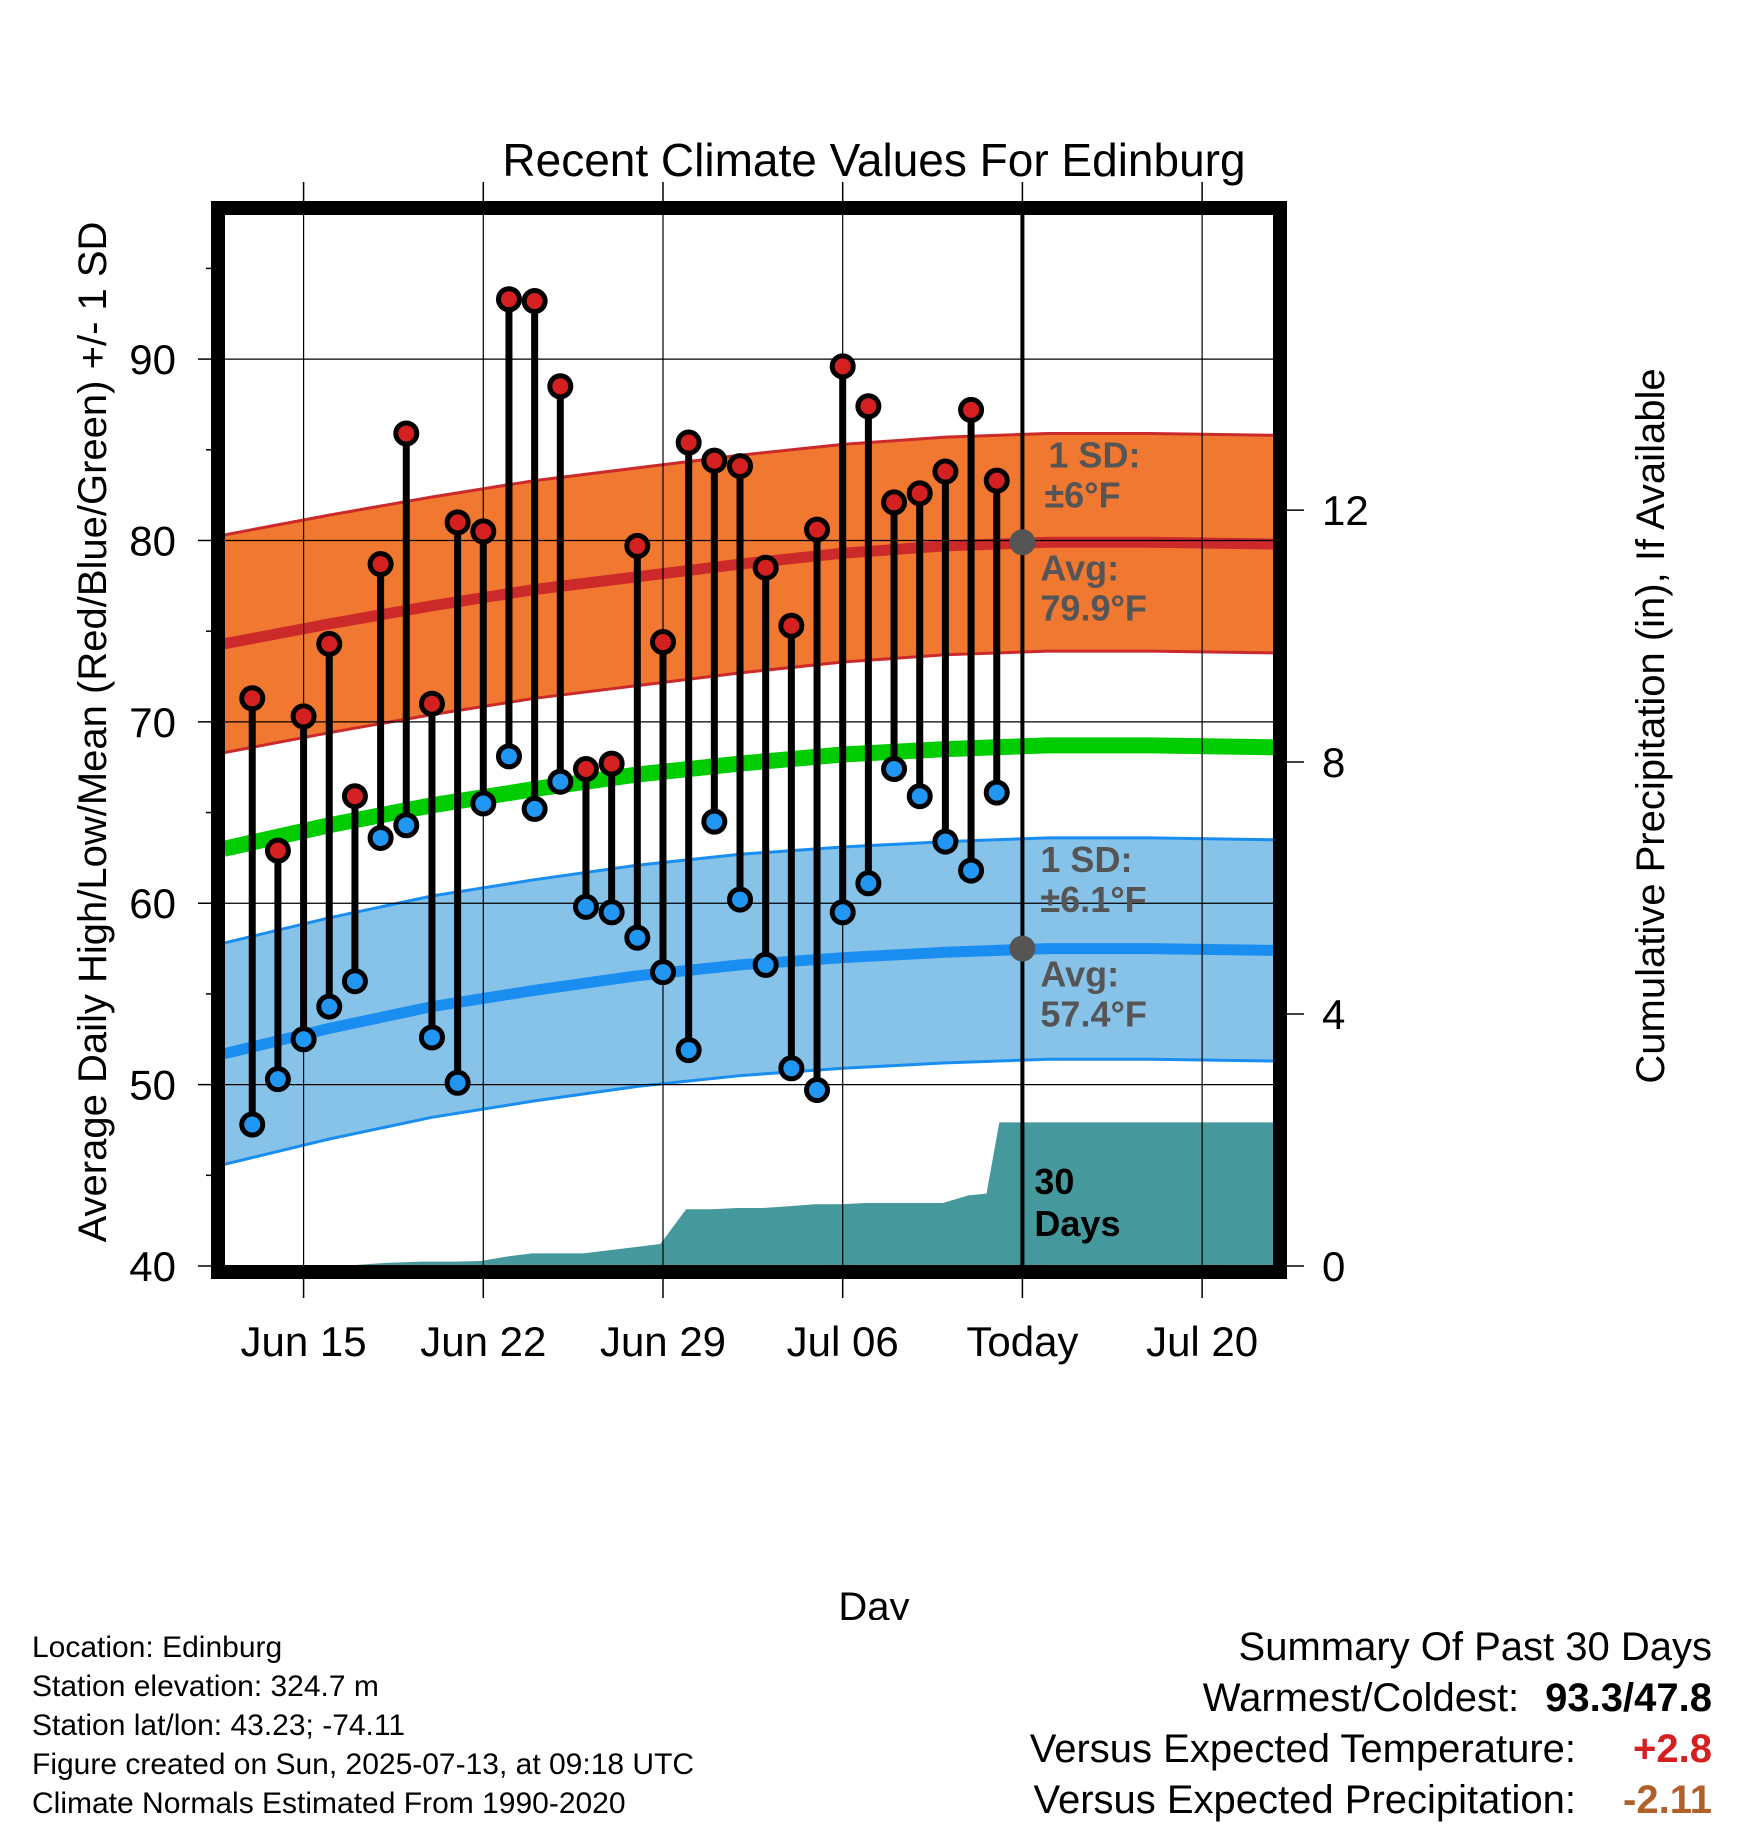 Image resolution: width=1748 pixels, height=1828 pixels. I want to click on chart-title: Recent Climate Values For Edinburg, so click(873, 160).